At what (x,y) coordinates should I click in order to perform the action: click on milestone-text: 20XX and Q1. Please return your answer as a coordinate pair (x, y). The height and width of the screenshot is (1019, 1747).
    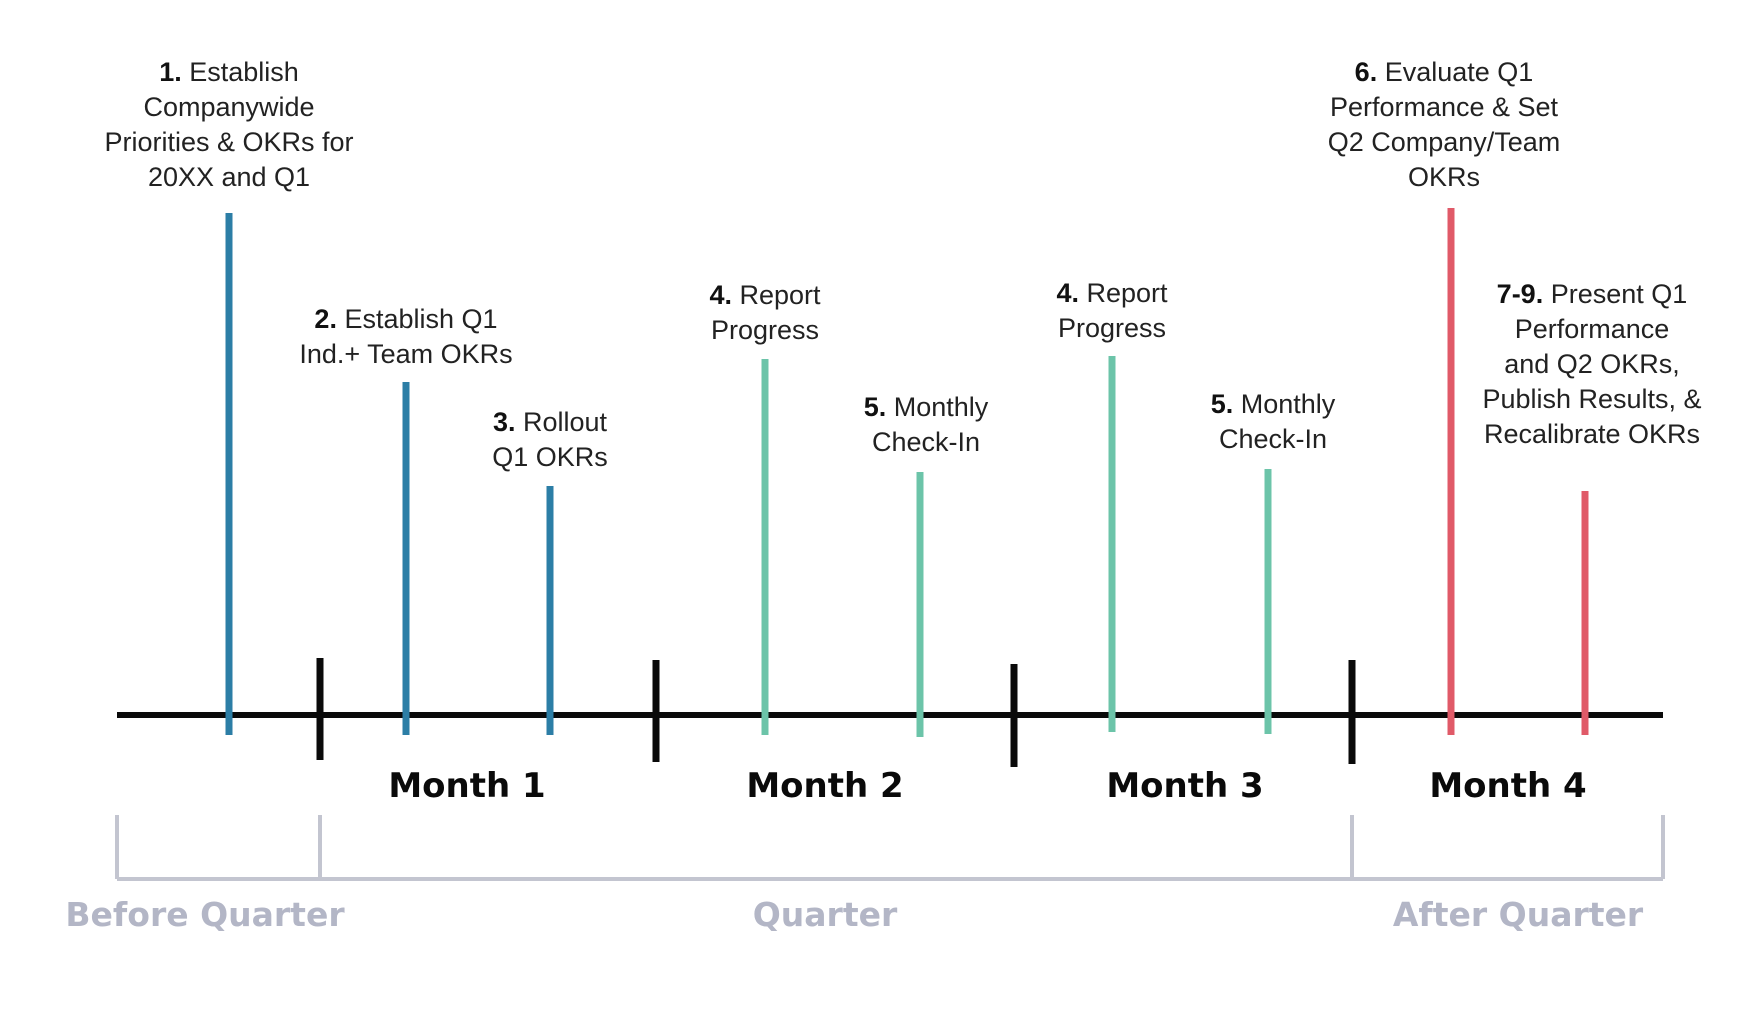
    Looking at the image, I should click on (229, 177).